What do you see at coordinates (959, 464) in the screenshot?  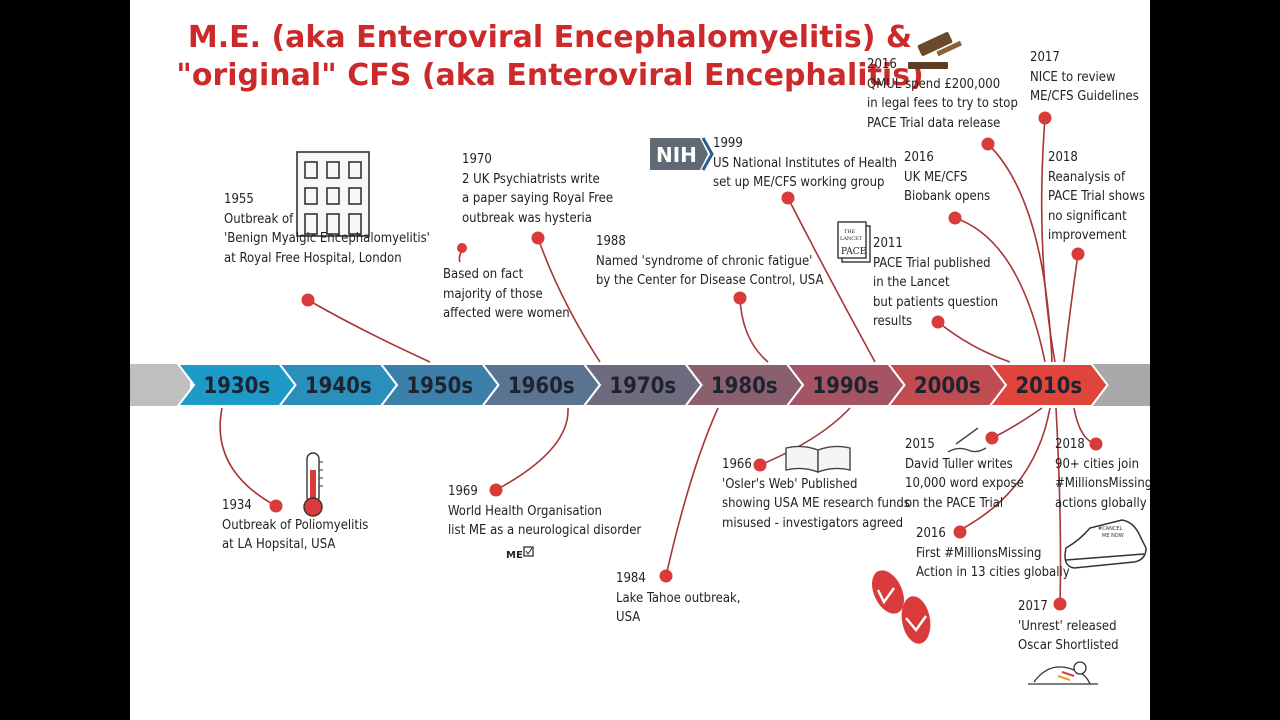 I see `event-text-line: David Tuller writes` at bounding box center [959, 464].